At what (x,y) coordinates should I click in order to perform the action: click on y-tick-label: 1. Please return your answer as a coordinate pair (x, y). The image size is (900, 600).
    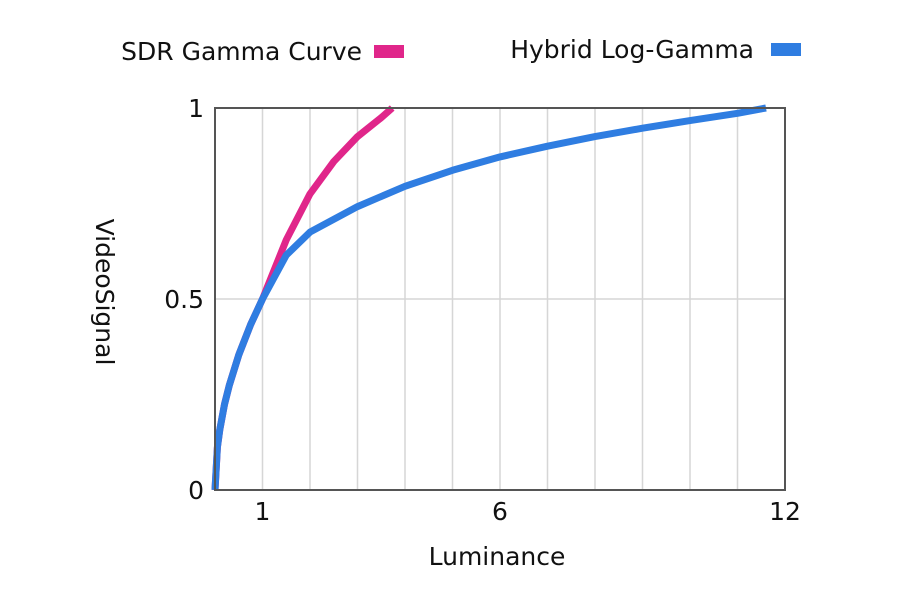
    Looking at the image, I should click on (196, 108).